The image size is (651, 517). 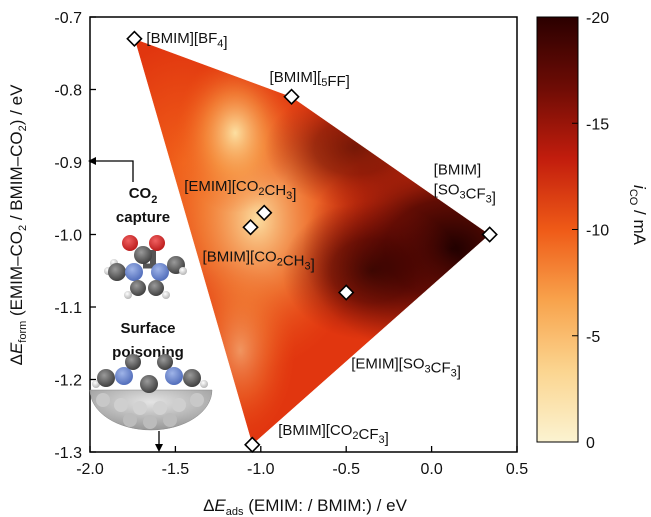 I want to click on point-label: [SO3CF3], so click(x=465, y=194).